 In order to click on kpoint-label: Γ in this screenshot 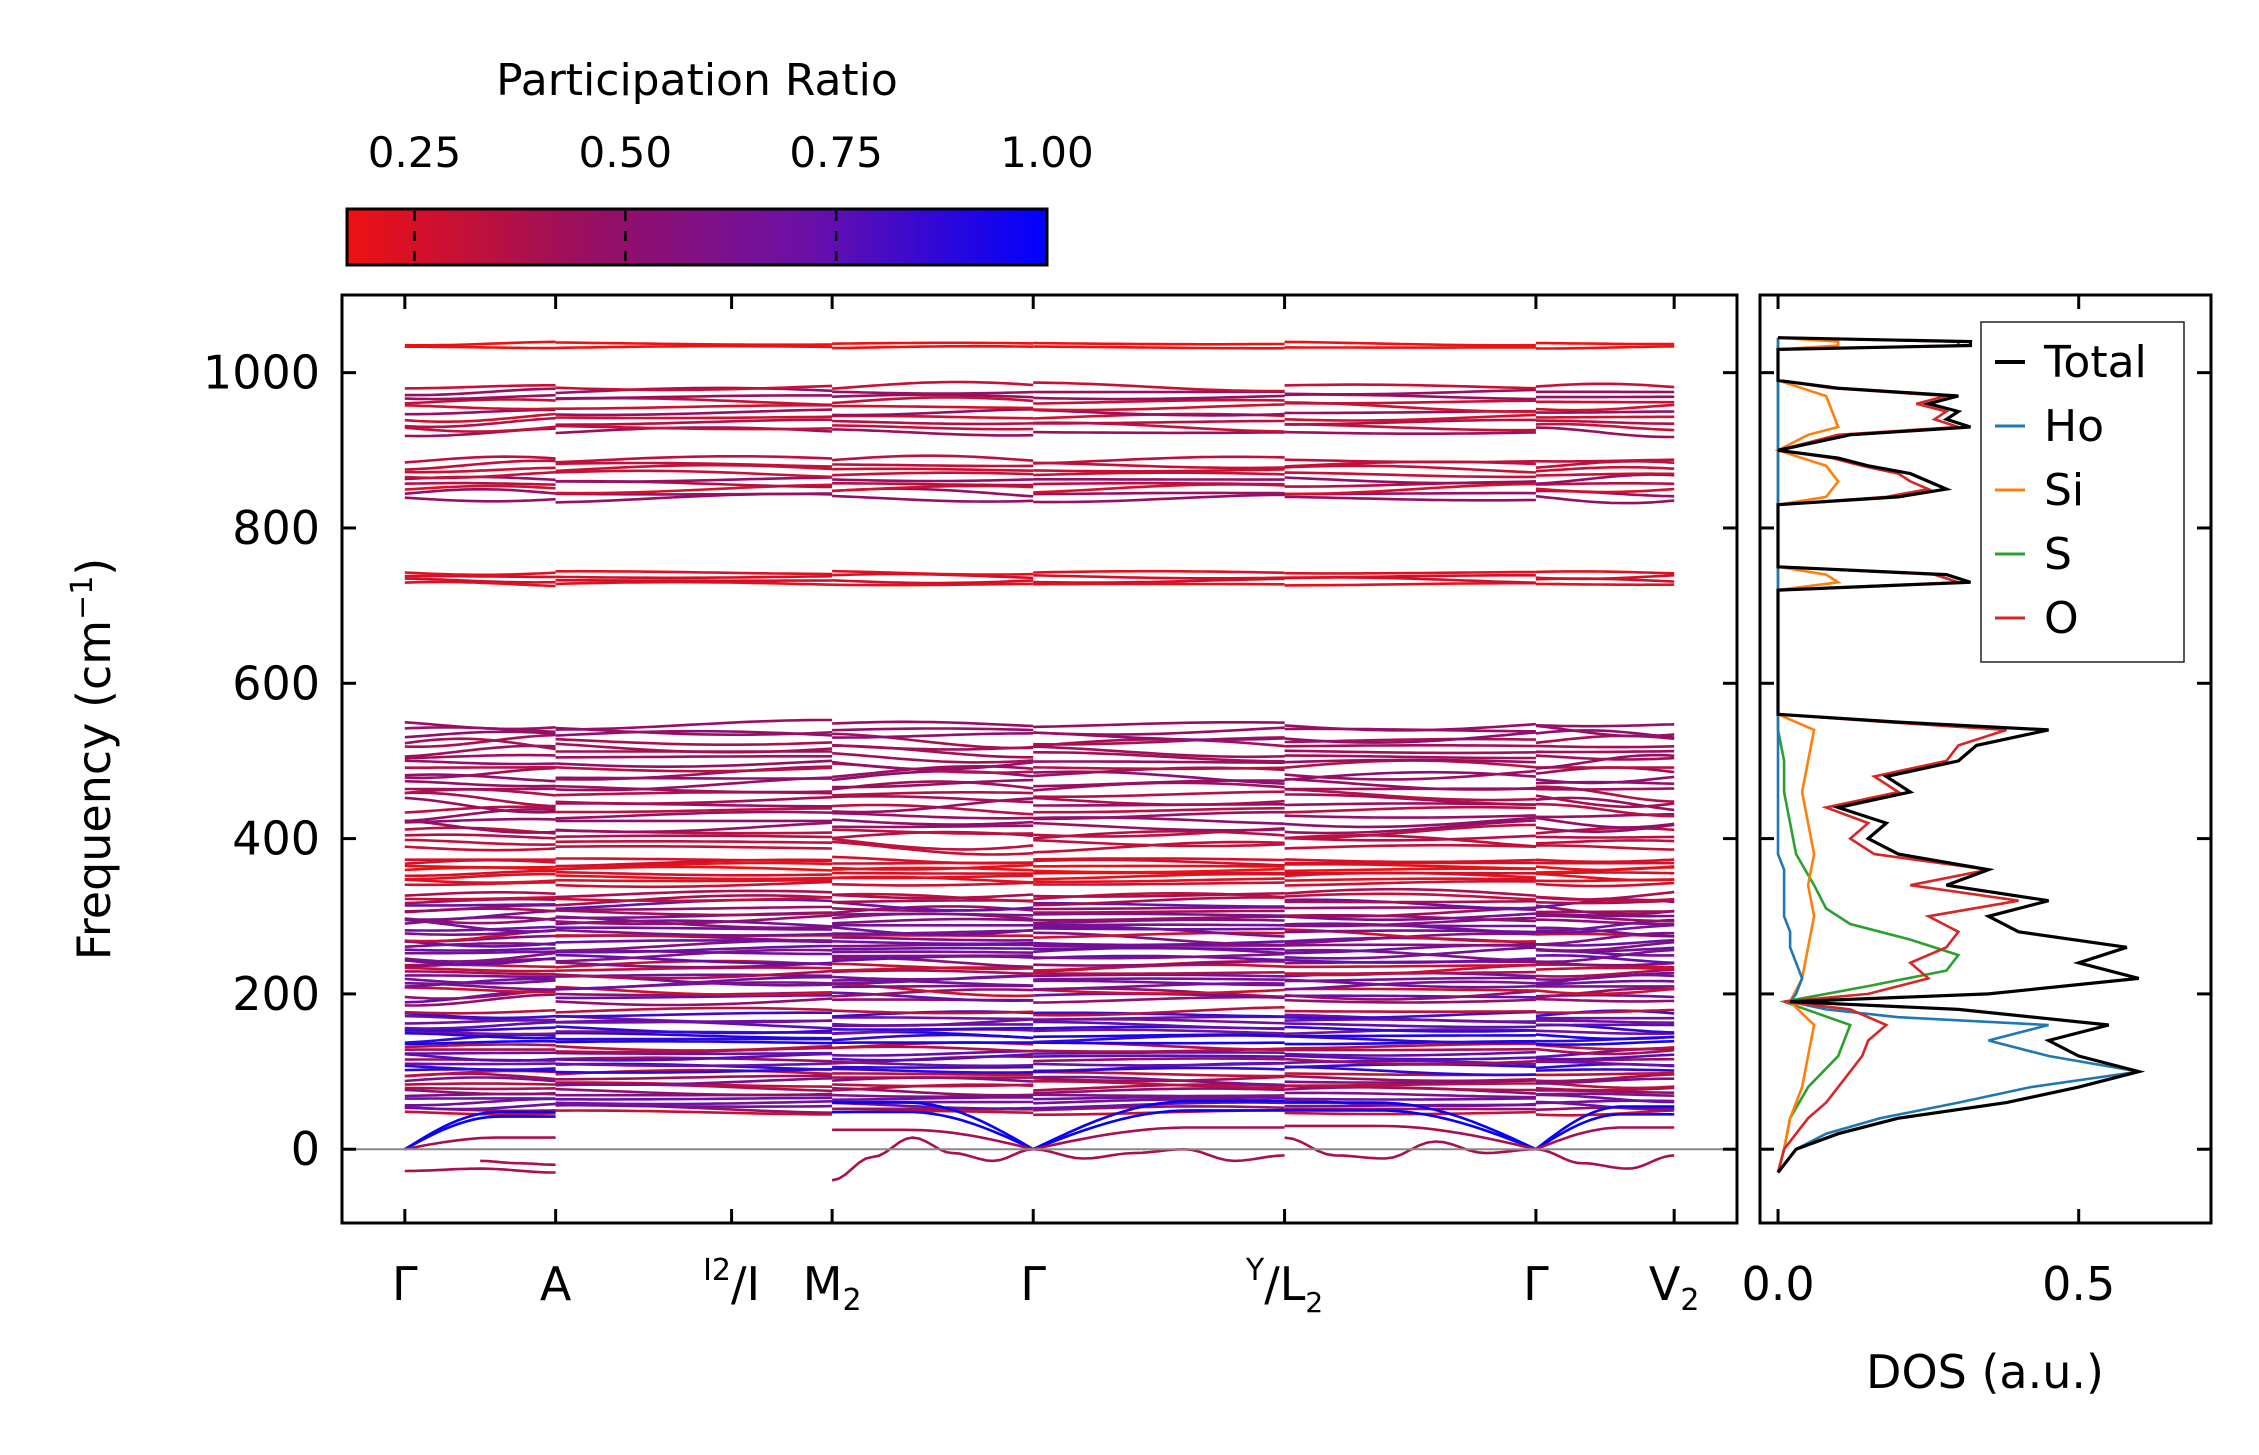, I will do `click(405, 1284)`.